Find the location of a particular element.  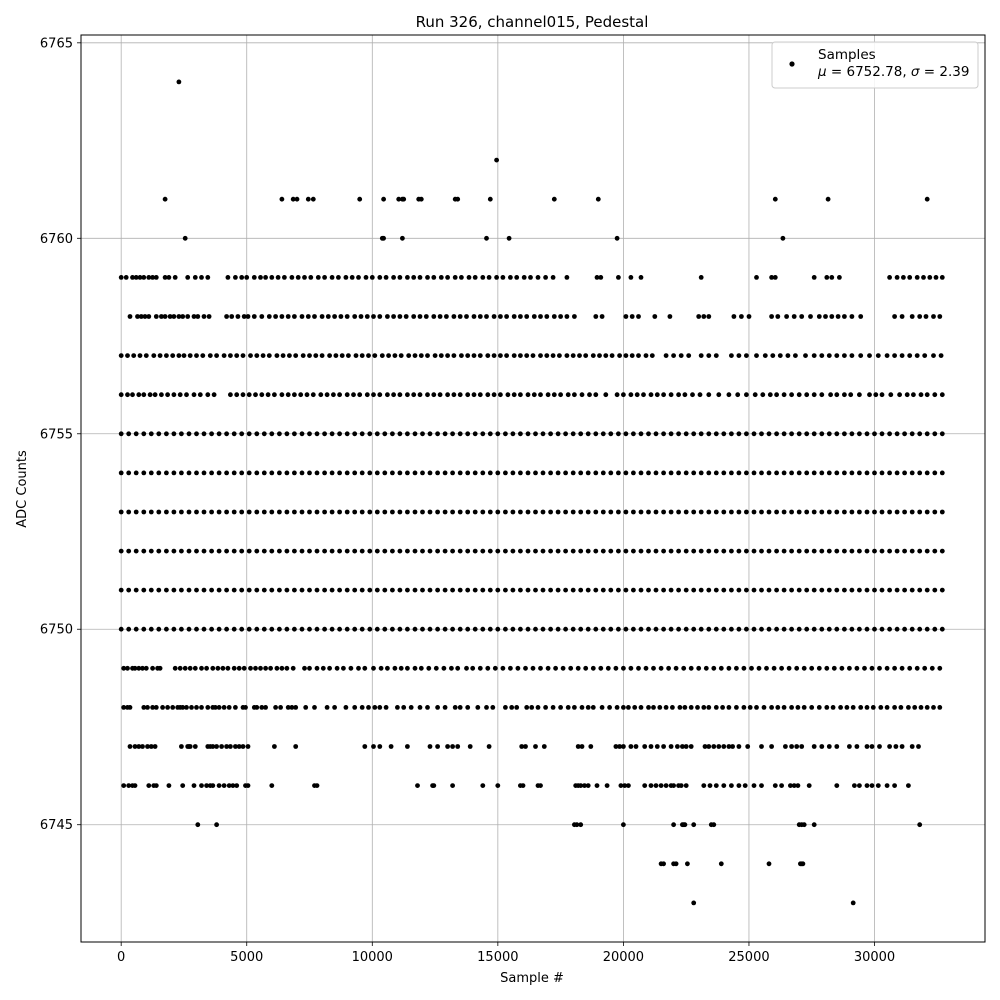

y-tick-label: 6745 is located at coordinates (56, 825).